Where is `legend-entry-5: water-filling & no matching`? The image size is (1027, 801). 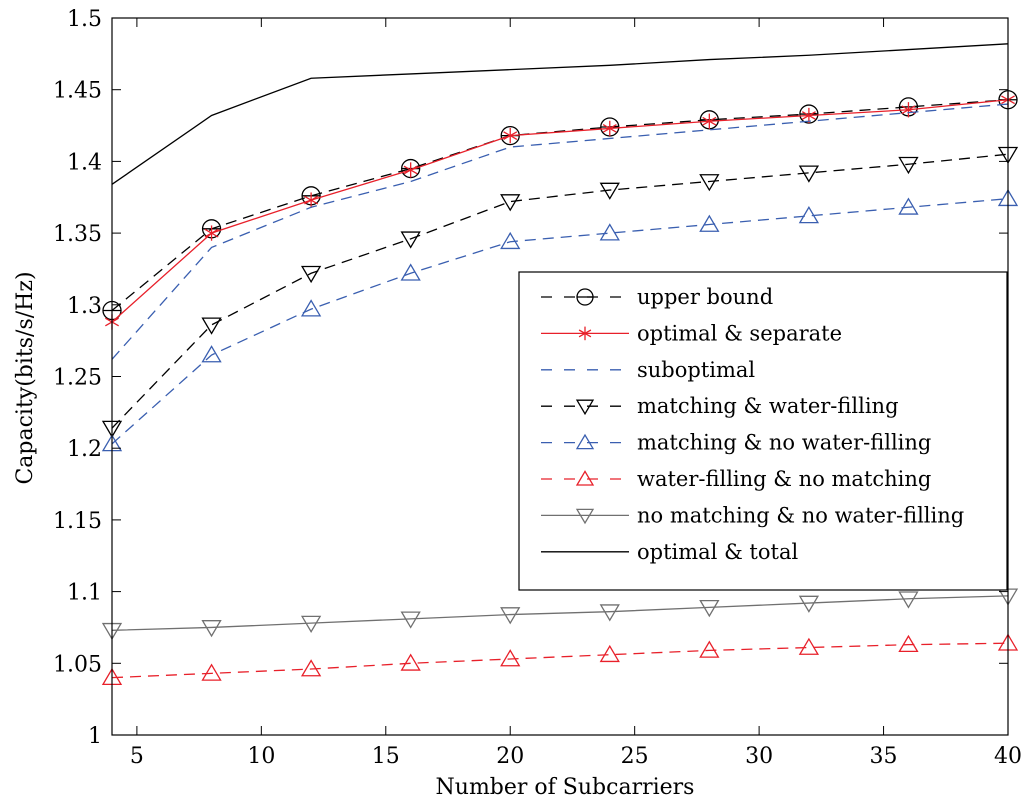 legend-entry-5: water-filling & no matching is located at coordinates (736, 479).